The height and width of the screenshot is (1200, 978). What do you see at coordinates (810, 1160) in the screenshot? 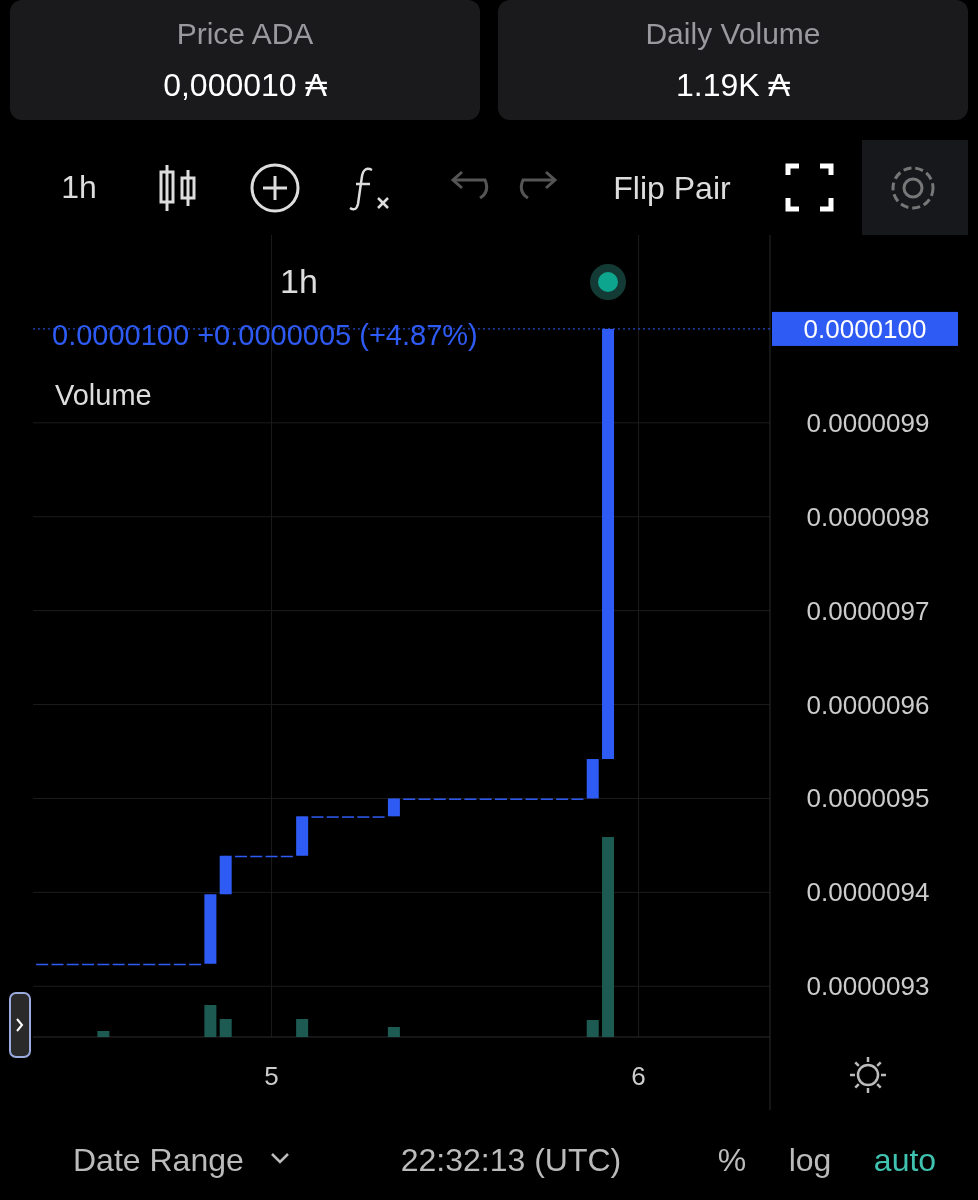
I see `text: log` at bounding box center [810, 1160].